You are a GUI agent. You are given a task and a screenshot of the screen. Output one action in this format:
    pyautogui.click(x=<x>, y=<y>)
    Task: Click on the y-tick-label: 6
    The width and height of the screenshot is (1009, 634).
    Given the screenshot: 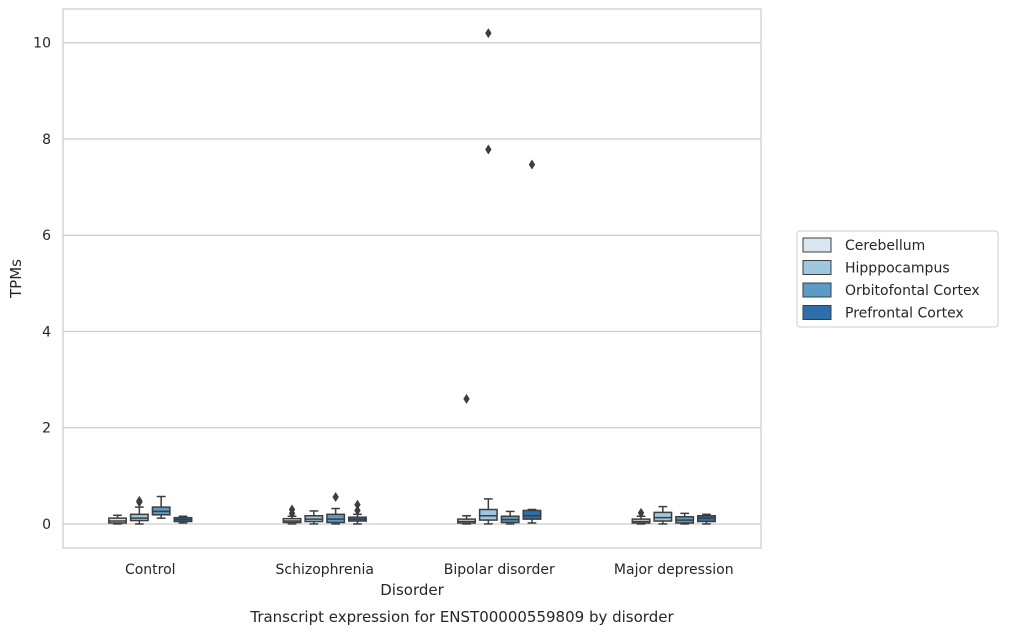 What is the action you would take?
    pyautogui.click(x=46, y=236)
    